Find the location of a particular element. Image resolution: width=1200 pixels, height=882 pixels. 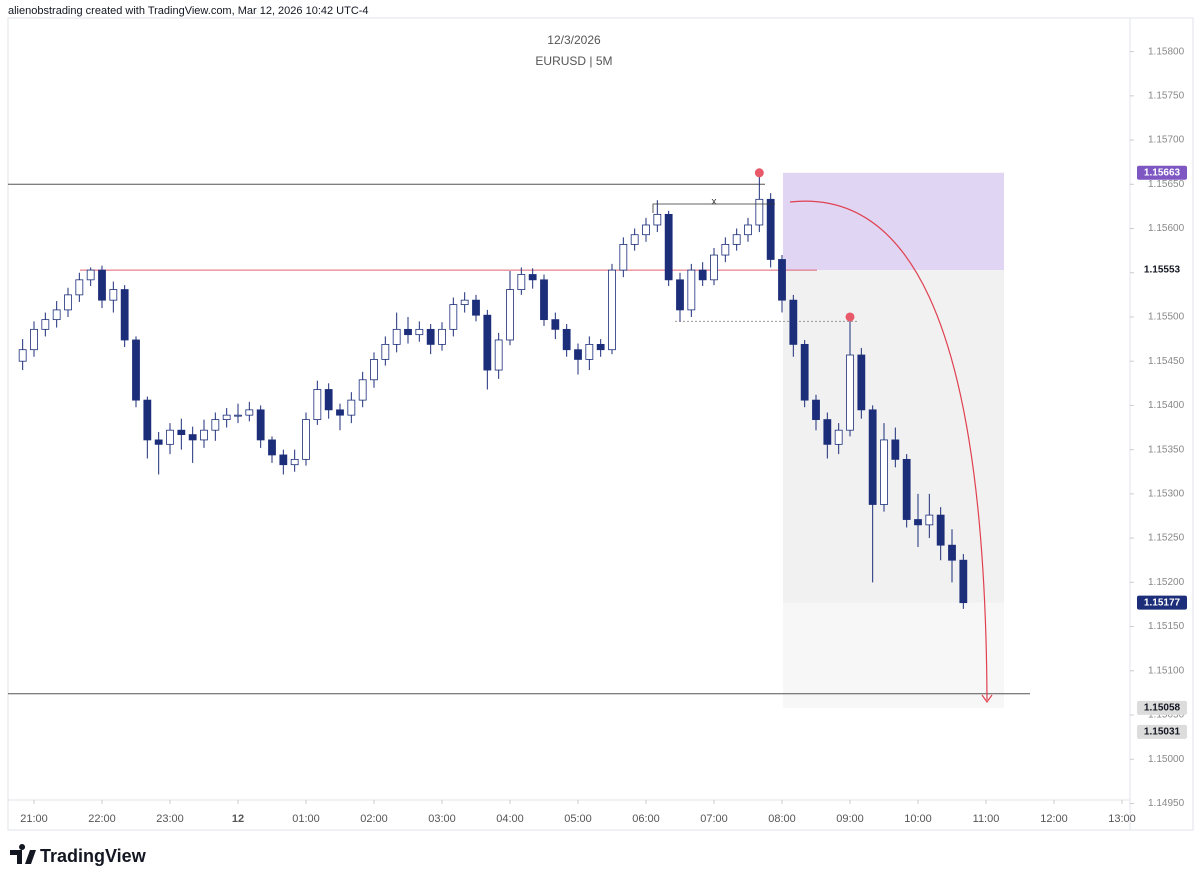

y-tick-label: 1.15300 is located at coordinates (1166, 494).